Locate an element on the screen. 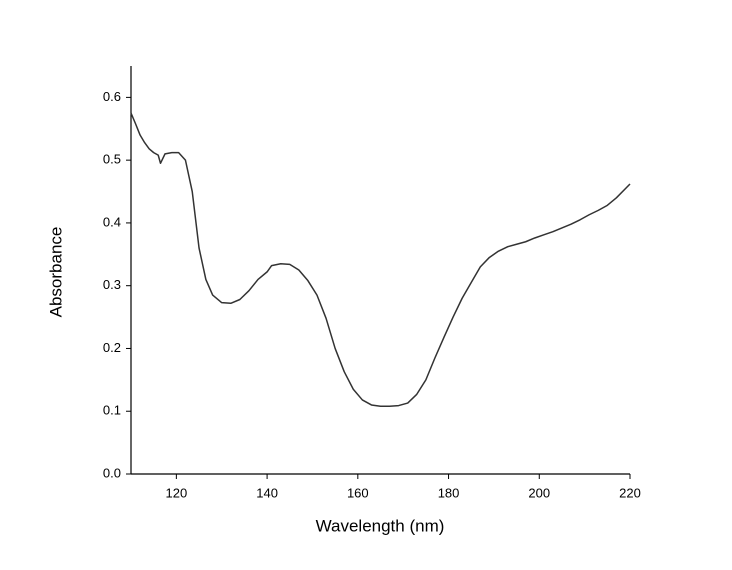 Image resolution: width=732 pixels, height=570 pixels. y-tick-label: 0.6 is located at coordinates (112, 96).